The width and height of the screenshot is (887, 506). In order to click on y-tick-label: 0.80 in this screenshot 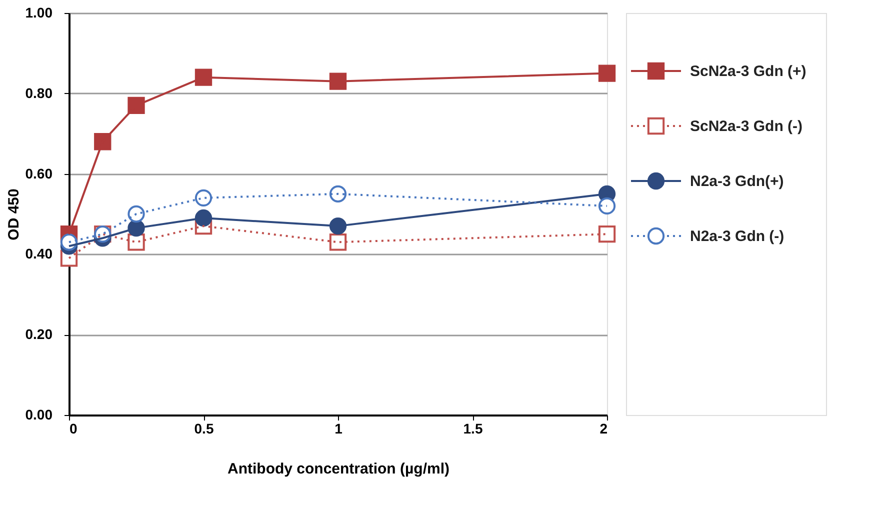, I will do `click(39, 92)`.